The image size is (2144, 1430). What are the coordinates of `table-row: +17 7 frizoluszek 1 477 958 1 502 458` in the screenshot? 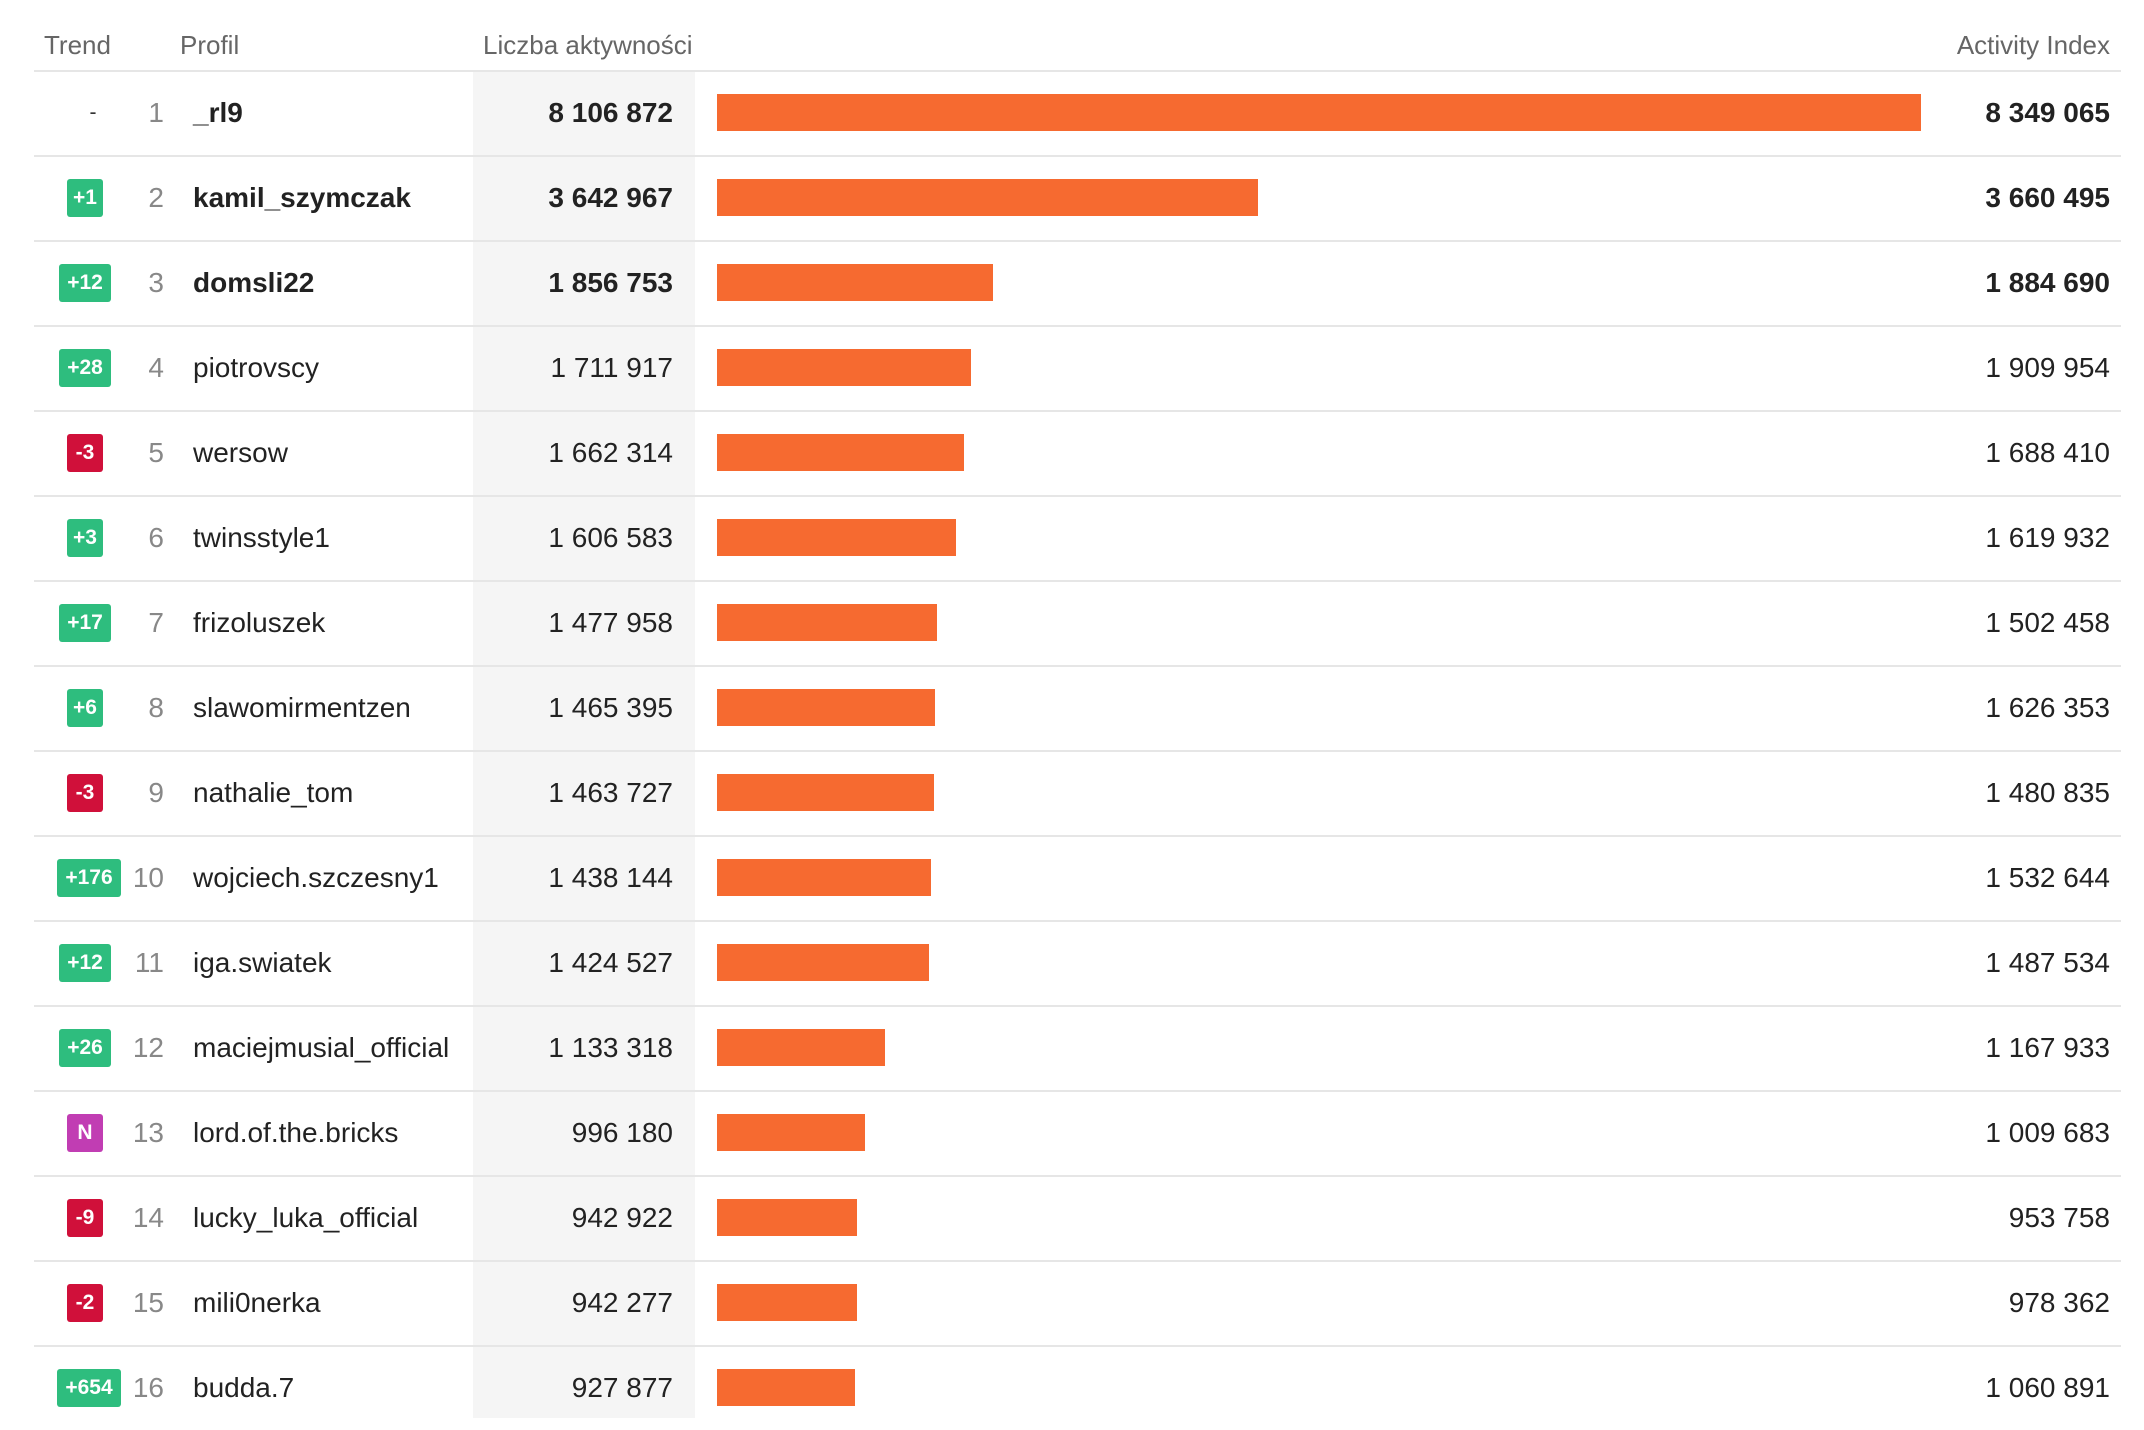 It's located at (1072, 622).